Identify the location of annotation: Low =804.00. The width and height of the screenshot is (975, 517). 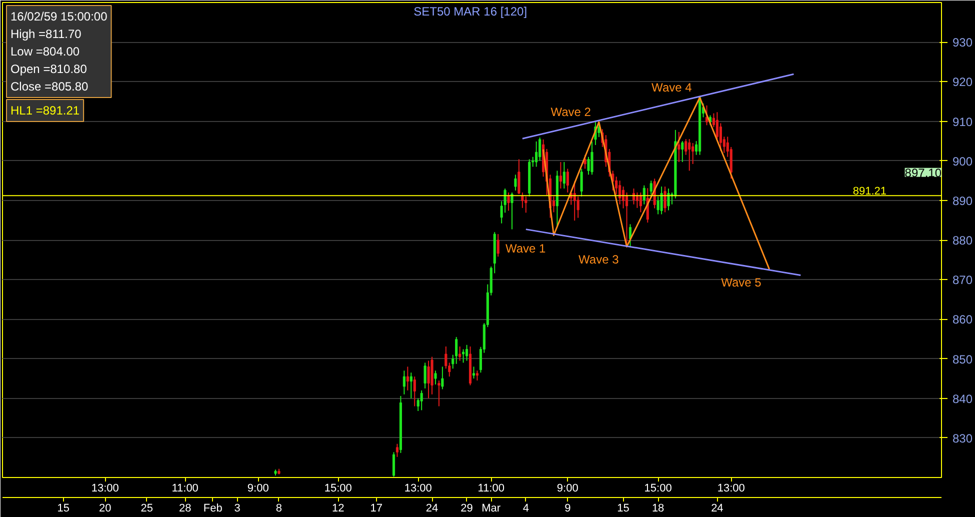
(45, 51).